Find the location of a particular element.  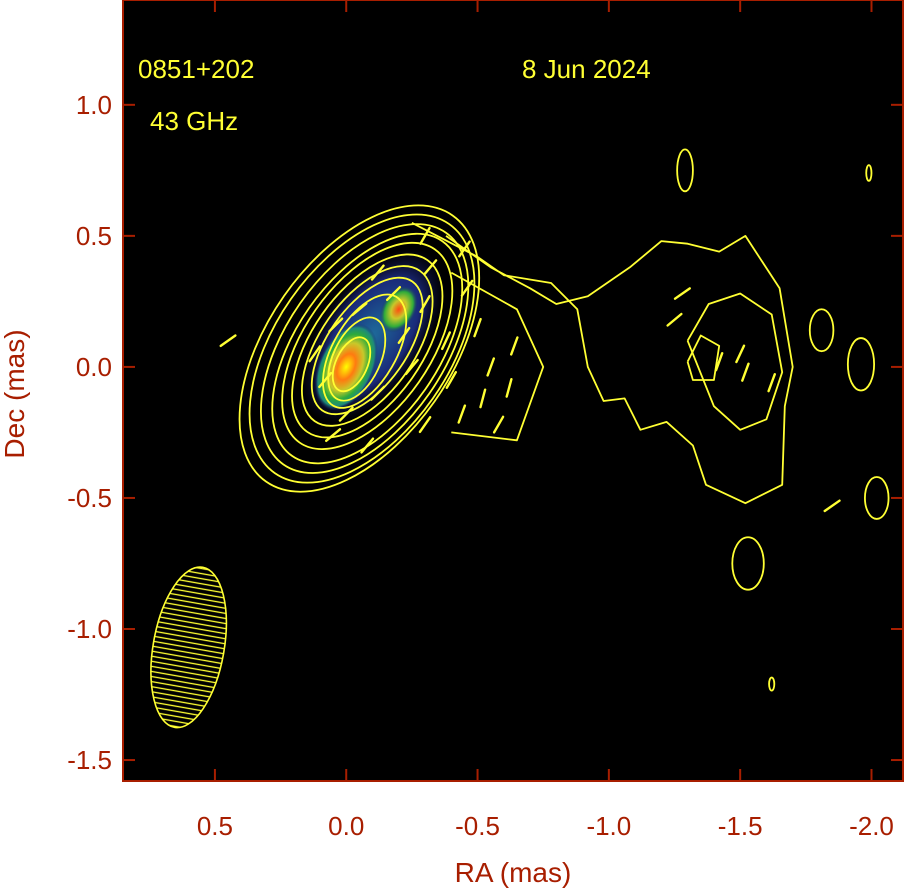

x-tick-label: -1.5 is located at coordinates (740, 826).